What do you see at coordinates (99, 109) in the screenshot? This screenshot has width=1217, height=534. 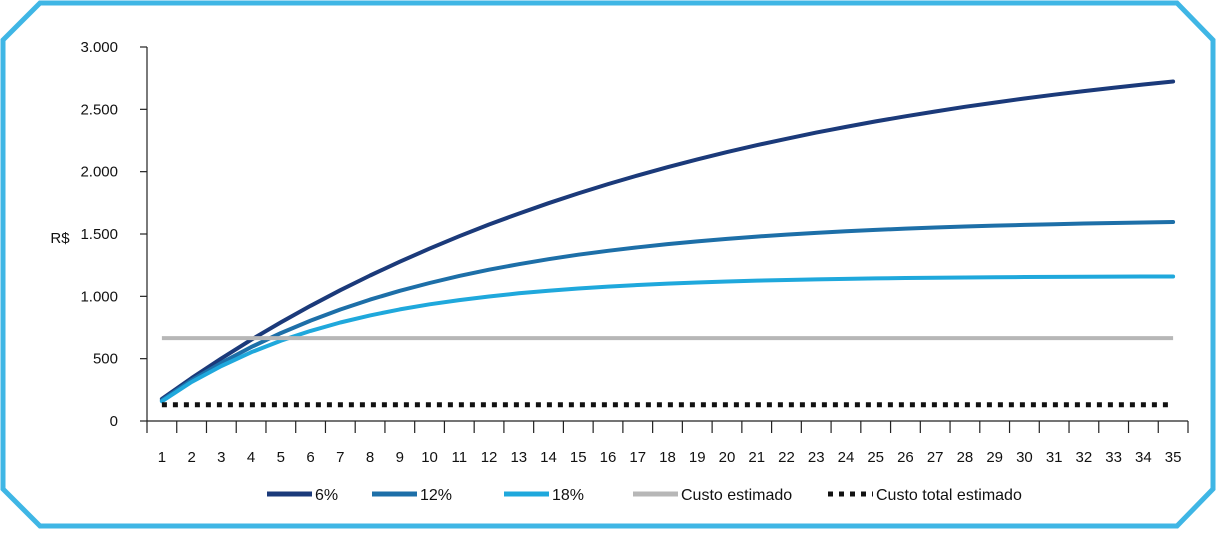 I see `y-tick-label: 2.500` at bounding box center [99, 109].